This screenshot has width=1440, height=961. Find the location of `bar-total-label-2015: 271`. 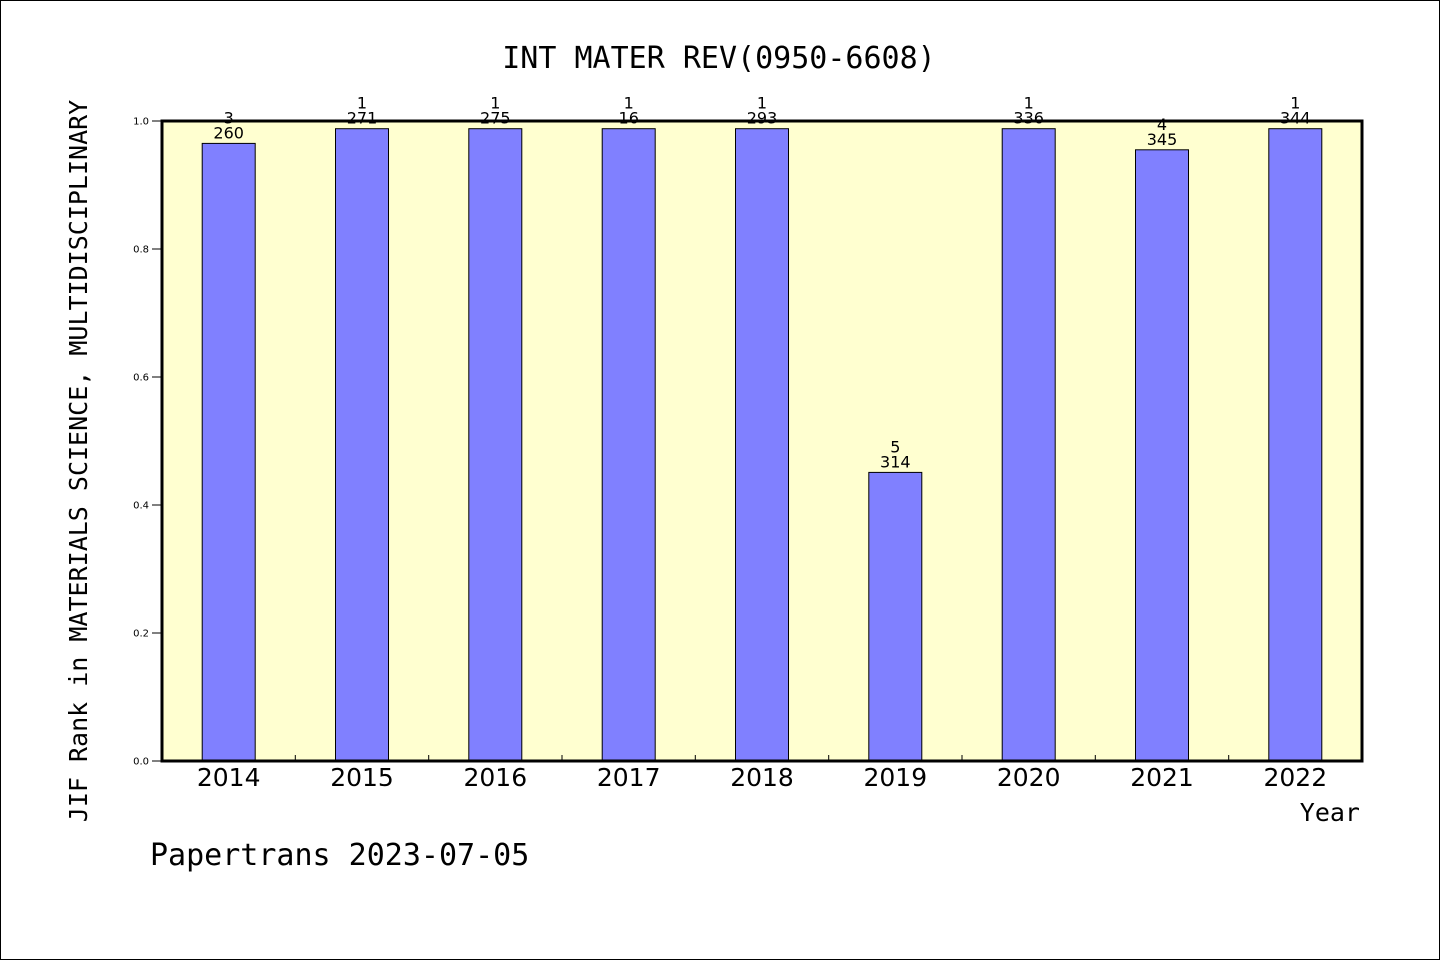

bar-total-label-2015: 271 is located at coordinates (362, 118).